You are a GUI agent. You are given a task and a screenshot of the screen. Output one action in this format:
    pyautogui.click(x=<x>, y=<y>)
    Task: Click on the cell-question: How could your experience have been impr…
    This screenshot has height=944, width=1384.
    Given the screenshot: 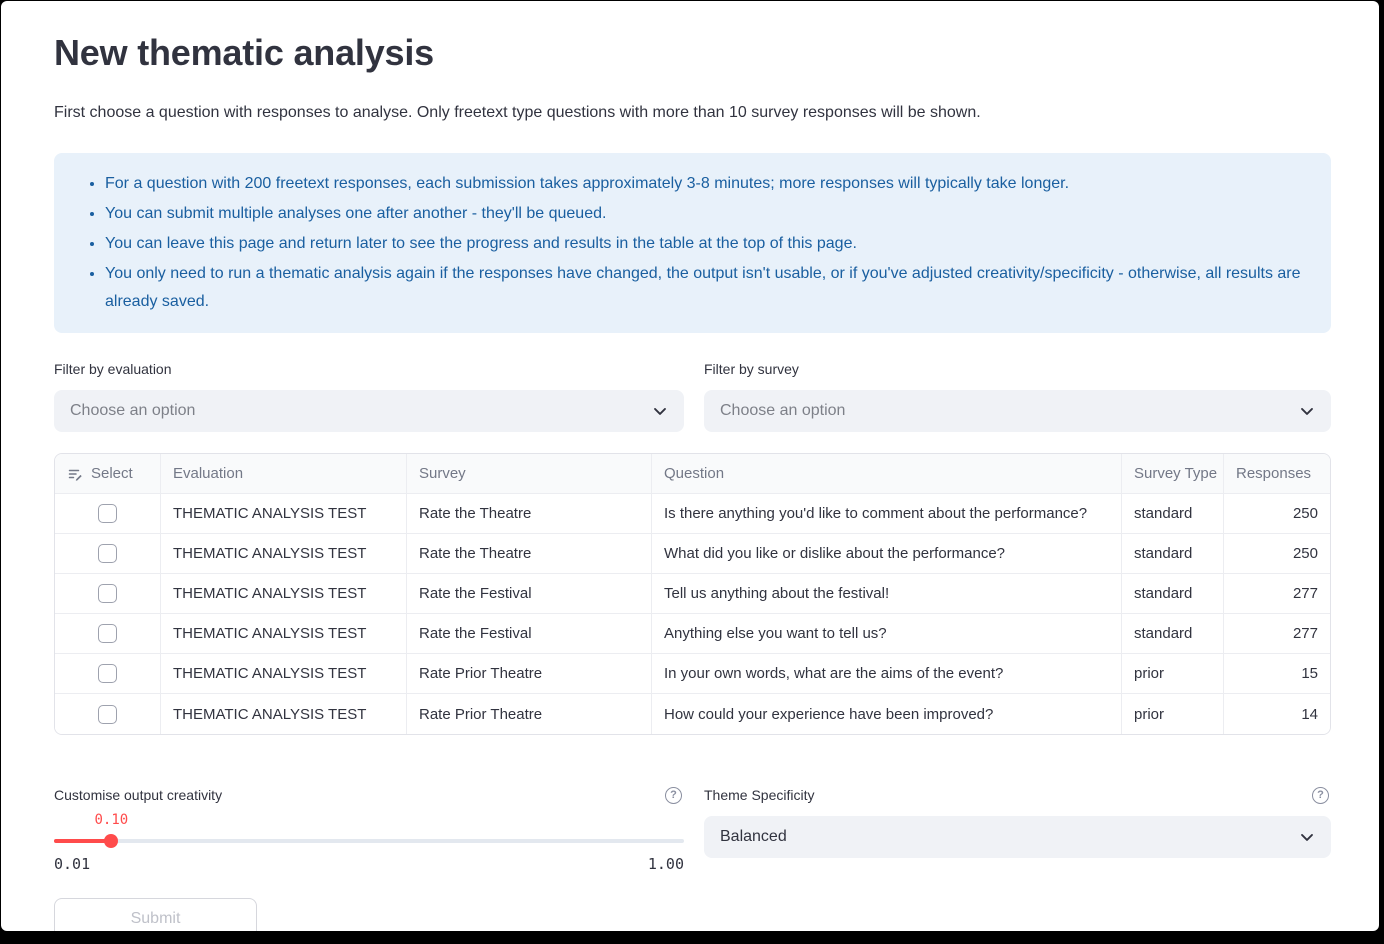 What is the action you would take?
    pyautogui.click(x=887, y=714)
    